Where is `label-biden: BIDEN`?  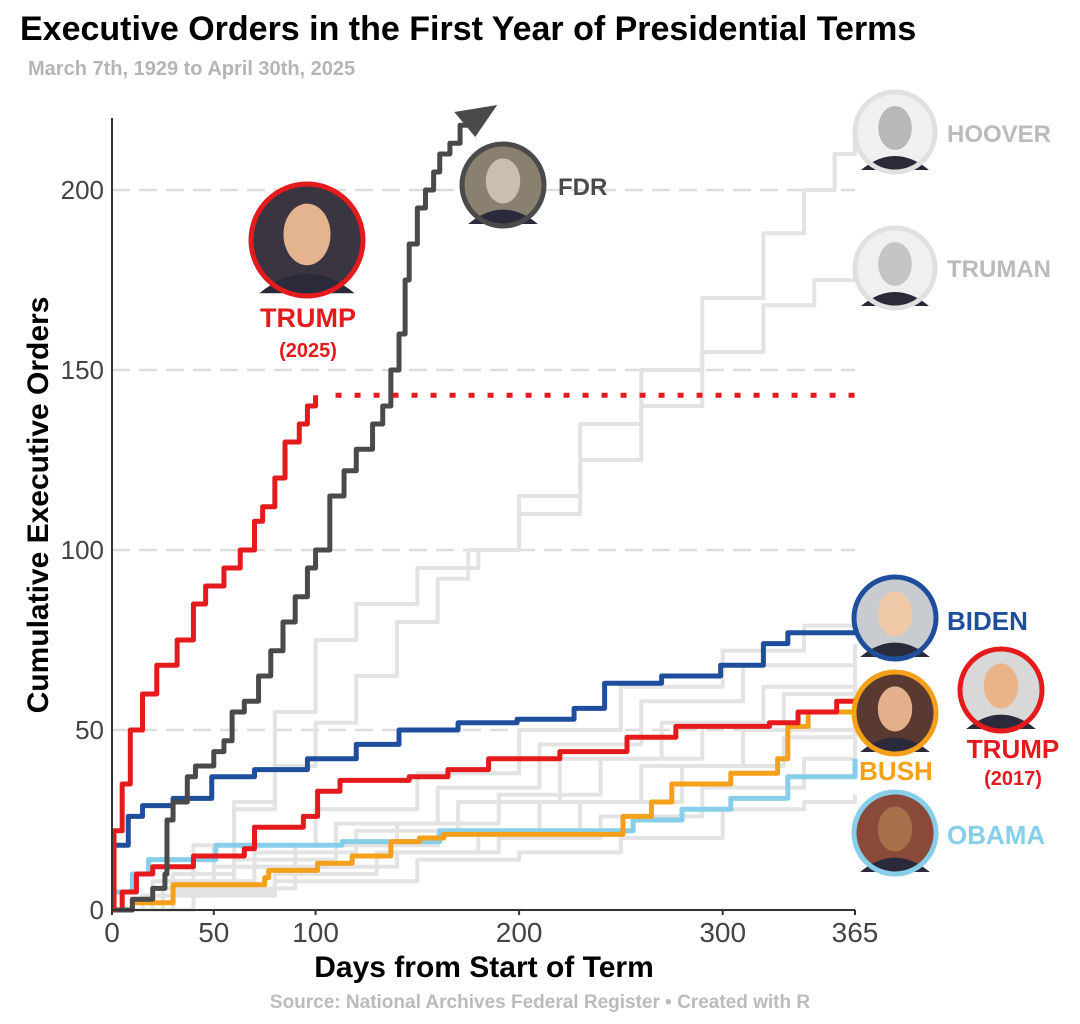
label-biden: BIDEN is located at coordinates (987, 621).